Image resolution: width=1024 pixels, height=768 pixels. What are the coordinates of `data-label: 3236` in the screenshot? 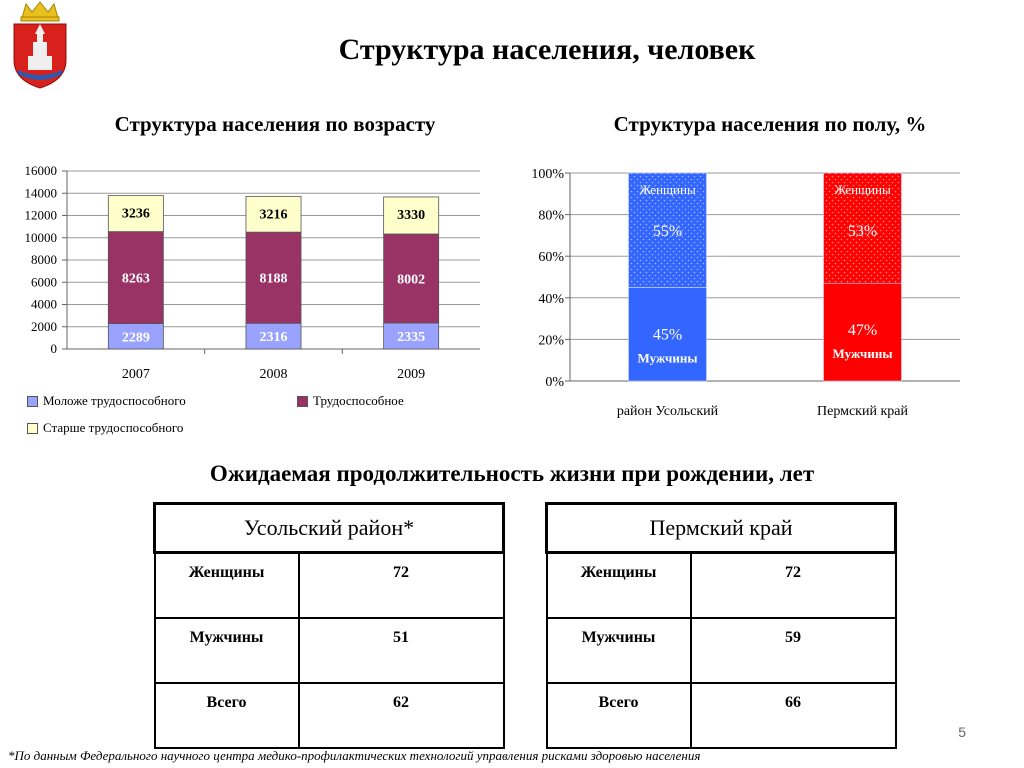 It's located at (136, 214).